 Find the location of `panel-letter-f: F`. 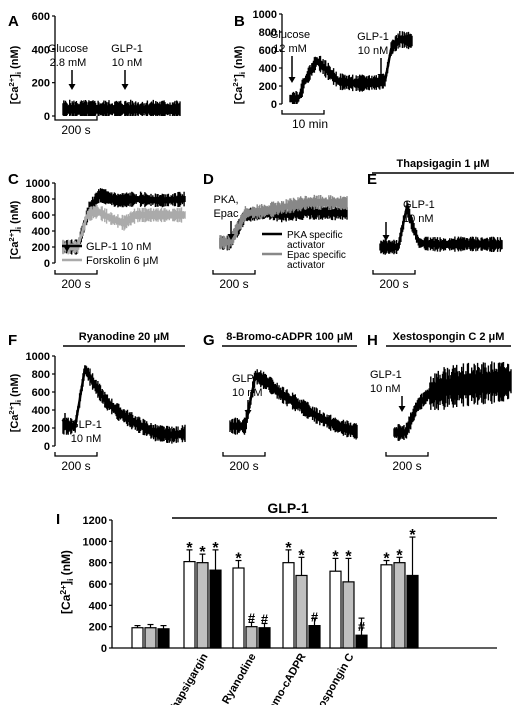

panel-letter-f: F is located at coordinates (12, 340).